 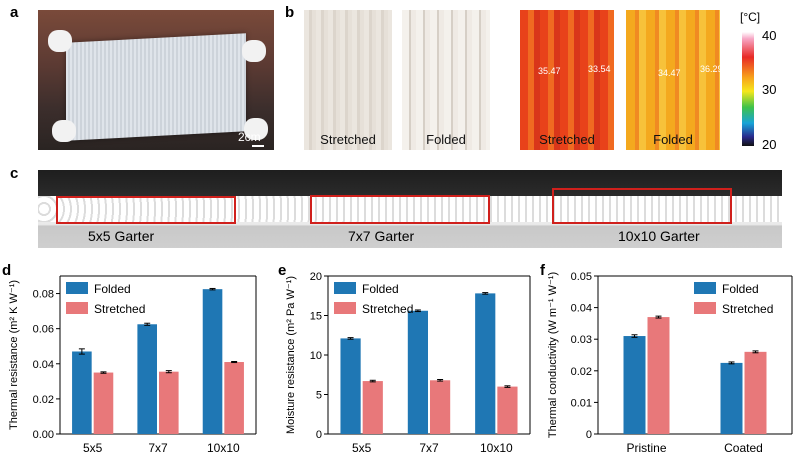 I want to click on scale-bar, so click(x=258, y=146).